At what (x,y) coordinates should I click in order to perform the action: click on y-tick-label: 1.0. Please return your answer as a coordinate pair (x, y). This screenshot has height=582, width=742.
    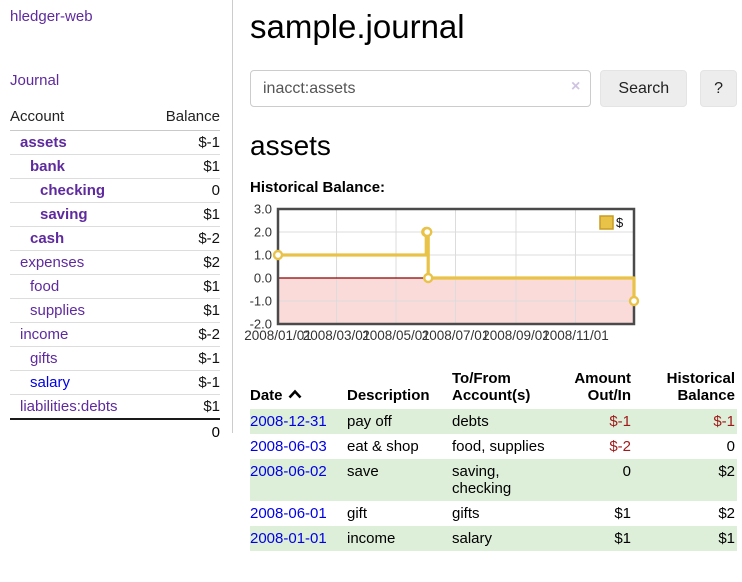
    Looking at the image, I should click on (263, 255).